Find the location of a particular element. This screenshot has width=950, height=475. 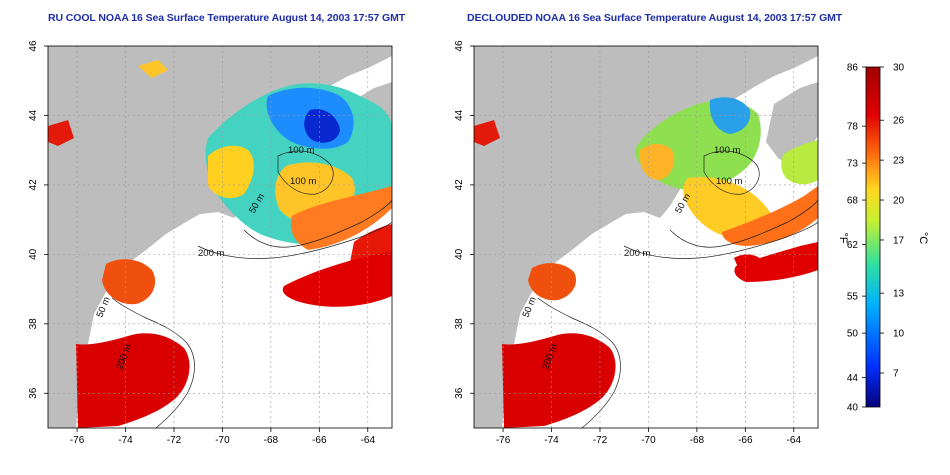

fahrenheit-tick-label: 55 is located at coordinates (853, 297).